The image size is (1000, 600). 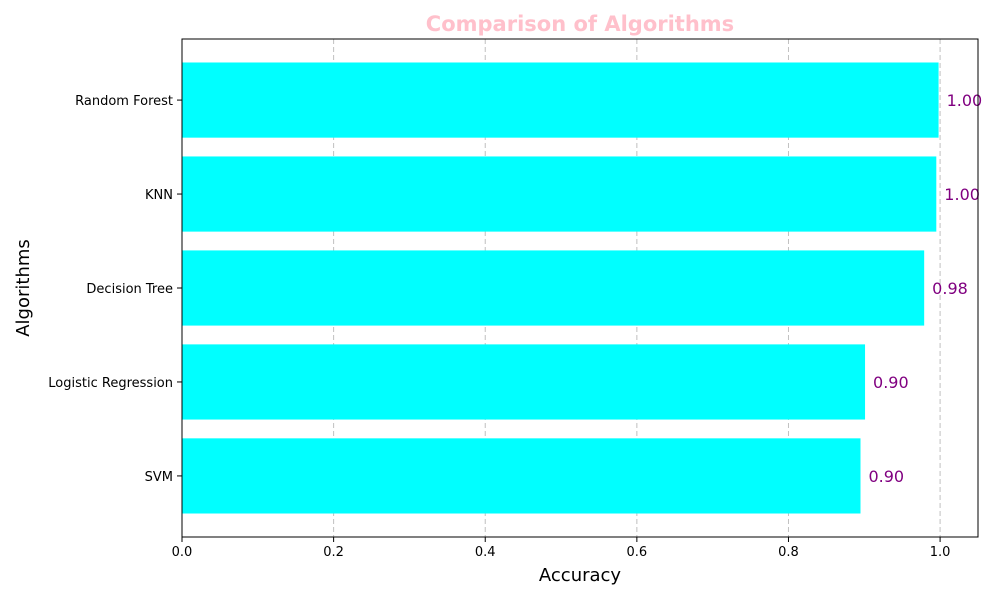 I want to click on chart-title: Comparison of Algorithms, so click(x=580, y=24).